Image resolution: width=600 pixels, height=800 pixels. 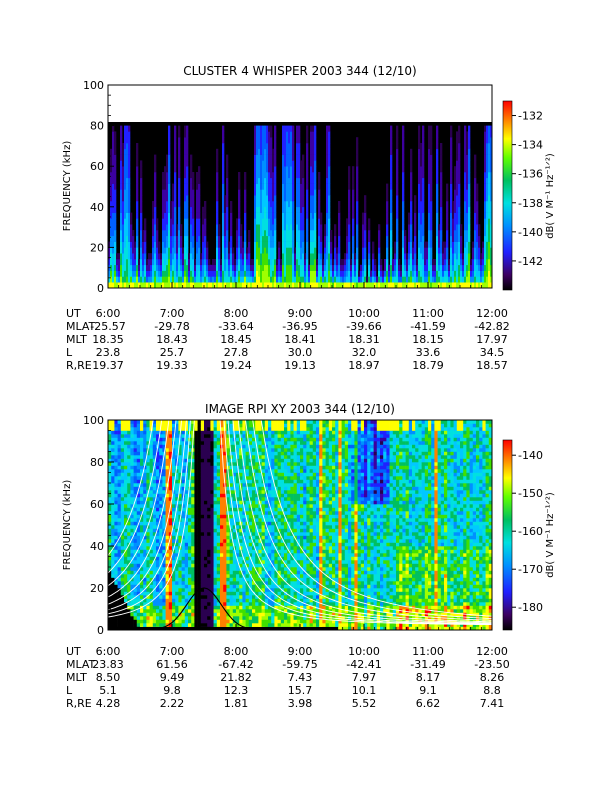 I want to click on panel-1-title: CLUSTER 4 WHISPER 2003 344 (12/10), so click(x=299, y=71).